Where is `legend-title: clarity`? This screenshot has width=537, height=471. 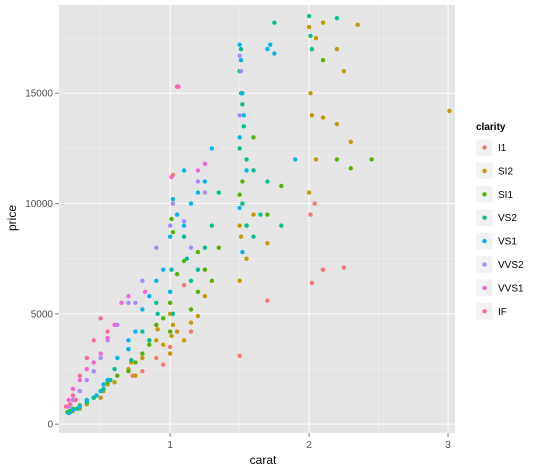 legend-title: clarity is located at coordinates (491, 127).